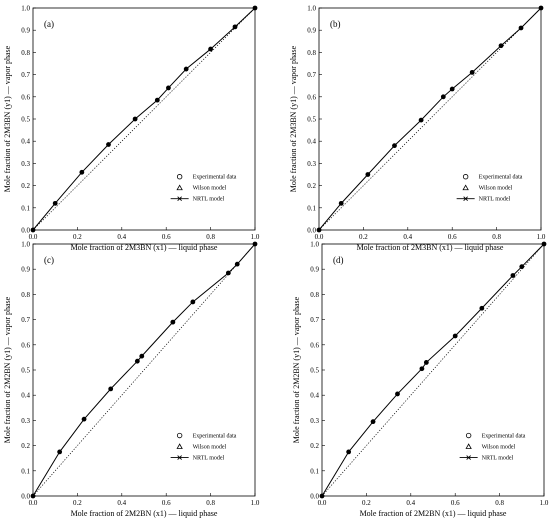 The height and width of the screenshot is (524, 550). I want to click on panel-label: (b), so click(335, 24).